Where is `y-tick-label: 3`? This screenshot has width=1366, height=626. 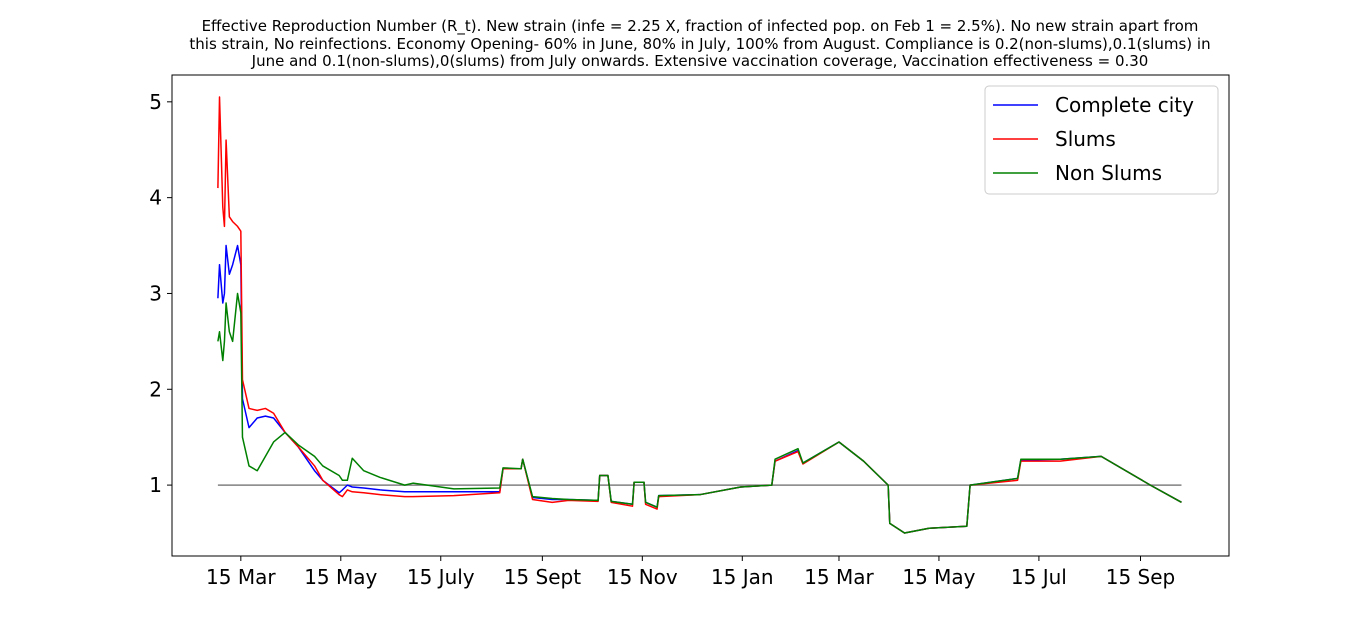 y-tick-label: 3 is located at coordinates (155, 293).